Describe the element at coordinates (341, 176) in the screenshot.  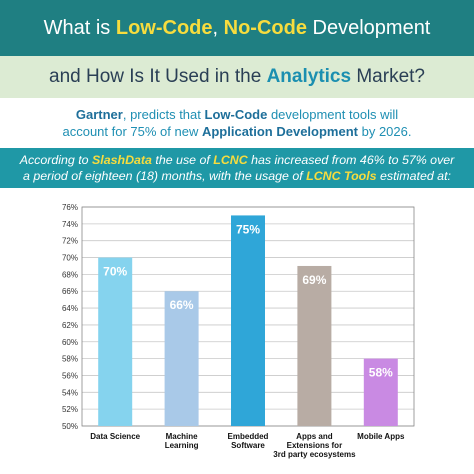
I see `text-segment: LCNC Tools` at that location.